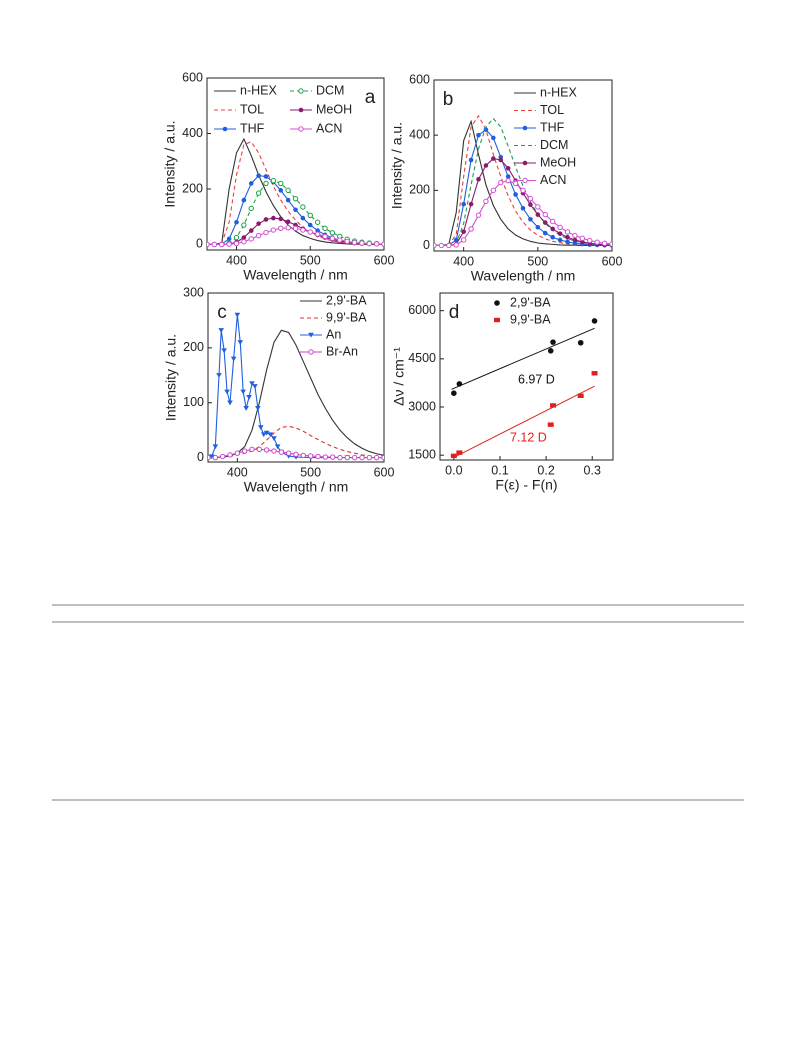  What do you see at coordinates (530, 302) in the screenshot?
I see `legend-label: 2,9'-BA` at bounding box center [530, 302].